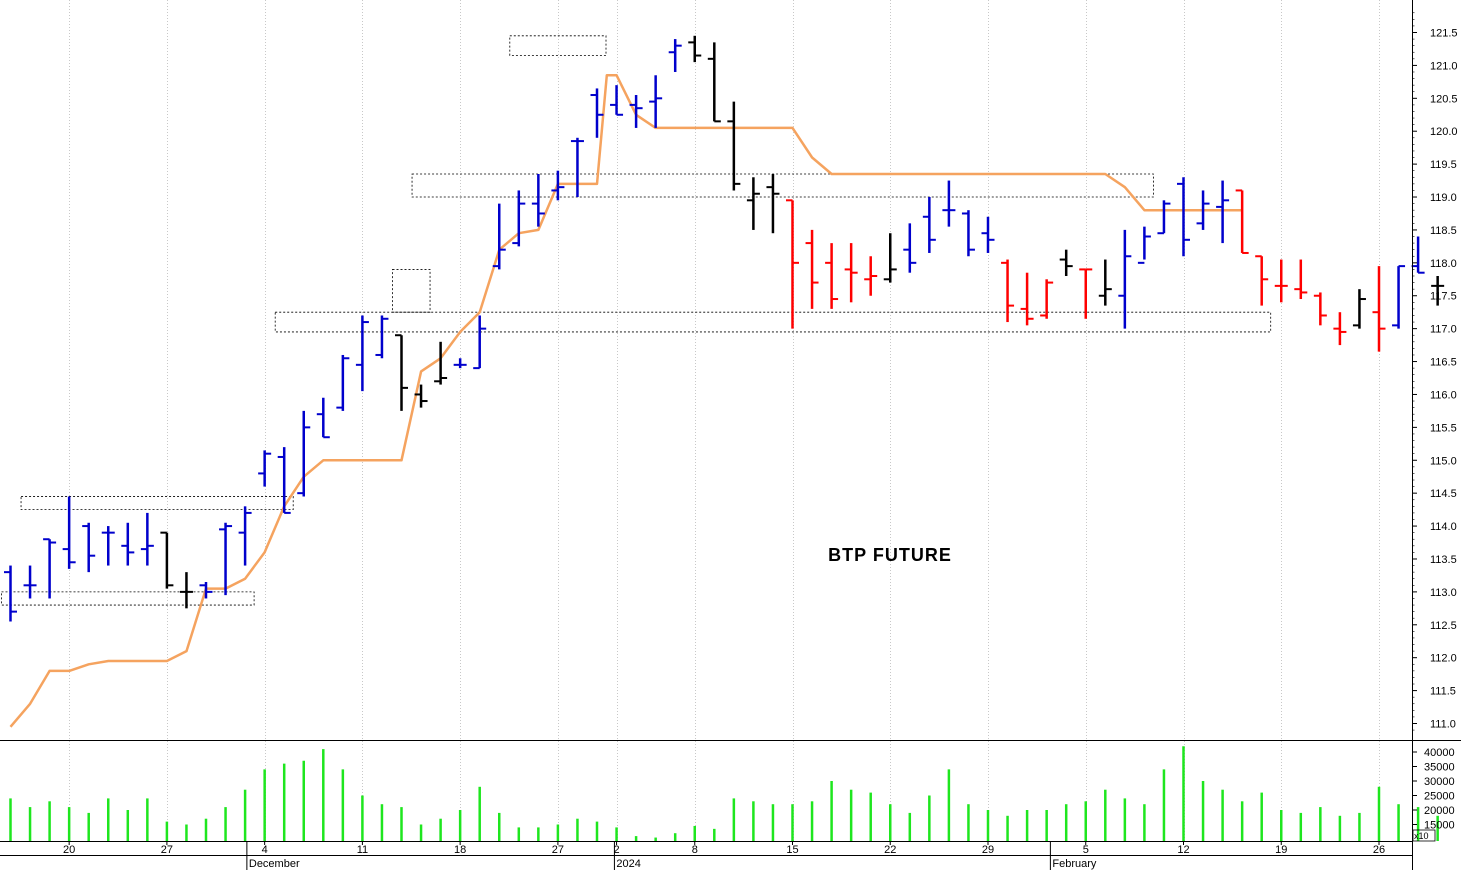 The width and height of the screenshot is (1461, 870). I want to click on date-tick-label: 4, so click(265, 850).